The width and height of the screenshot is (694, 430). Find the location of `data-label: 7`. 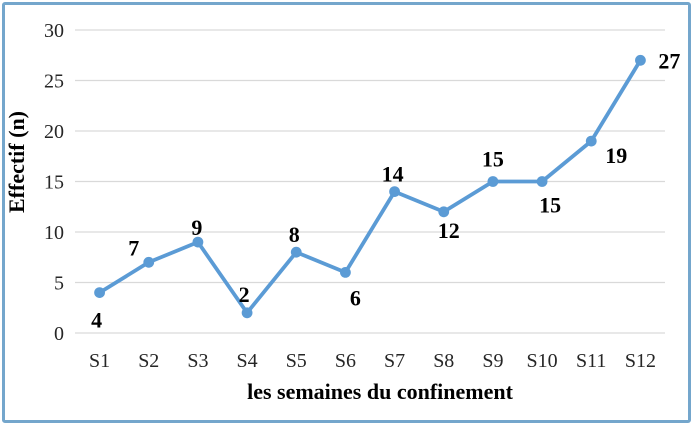

data-label: 7 is located at coordinates (133, 247).